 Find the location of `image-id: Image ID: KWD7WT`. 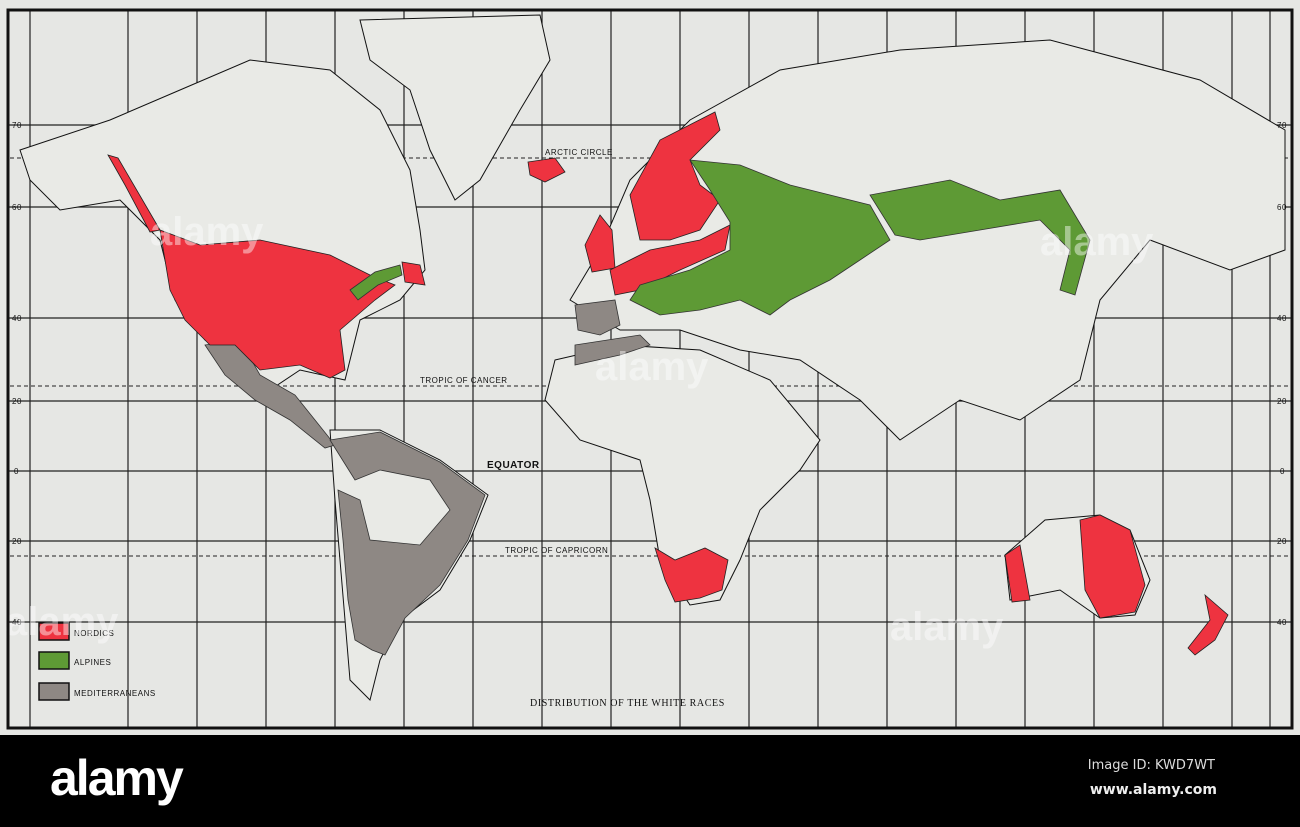

image-id: Image ID: KWD7WT is located at coordinates (1151, 765).